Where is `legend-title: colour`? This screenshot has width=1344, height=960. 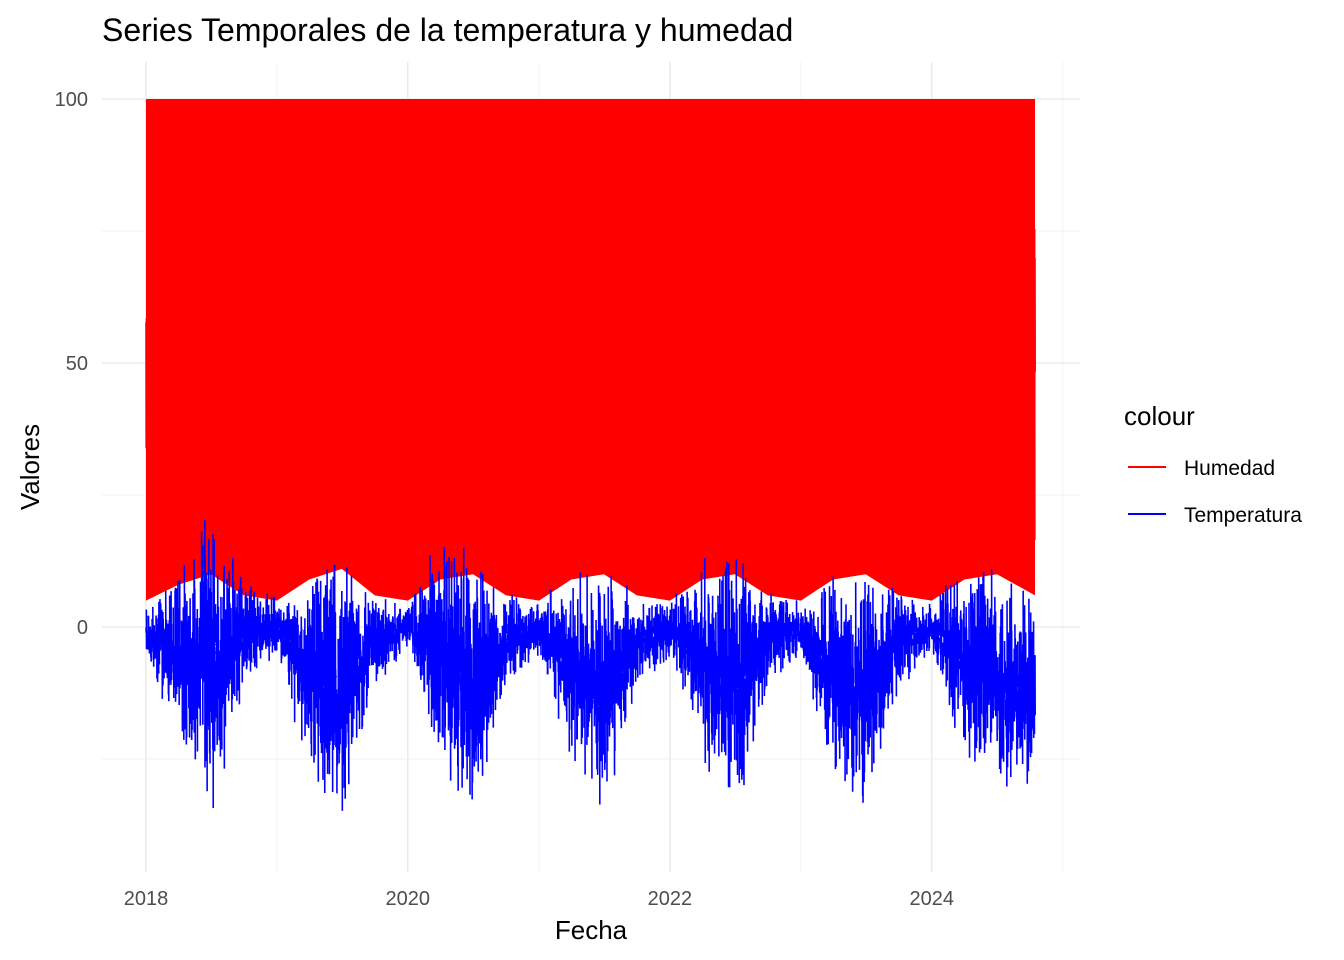 legend-title: colour is located at coordinates (1159, 416).